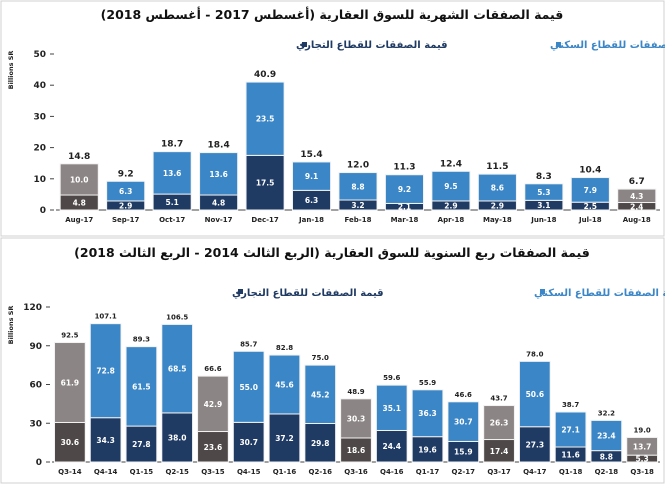 Image resolution: width=665 pixels, height=484 pixels. I want to click on quarterly-x-tick-label: Q4-16, so click(392, 472).